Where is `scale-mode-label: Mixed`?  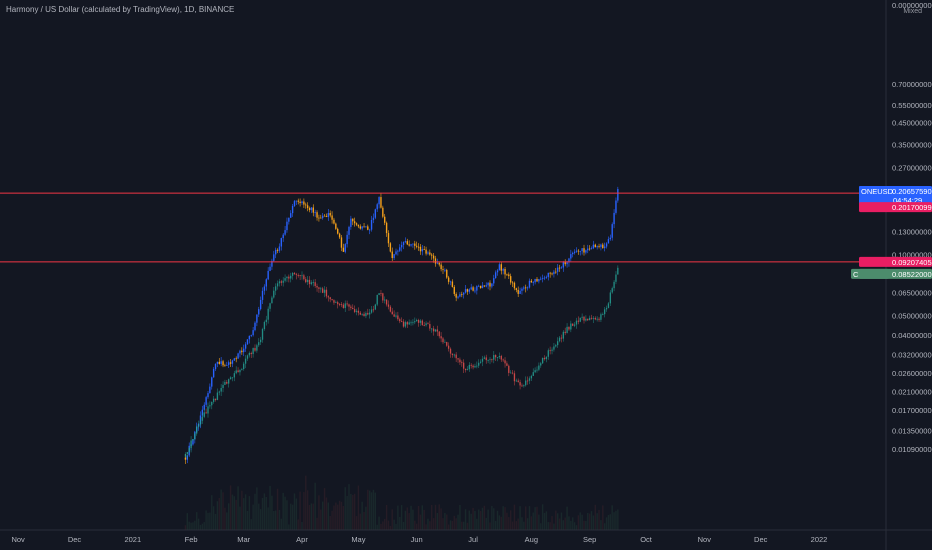
scale-mode-label: Mixed is located at coordinates (912, 11).